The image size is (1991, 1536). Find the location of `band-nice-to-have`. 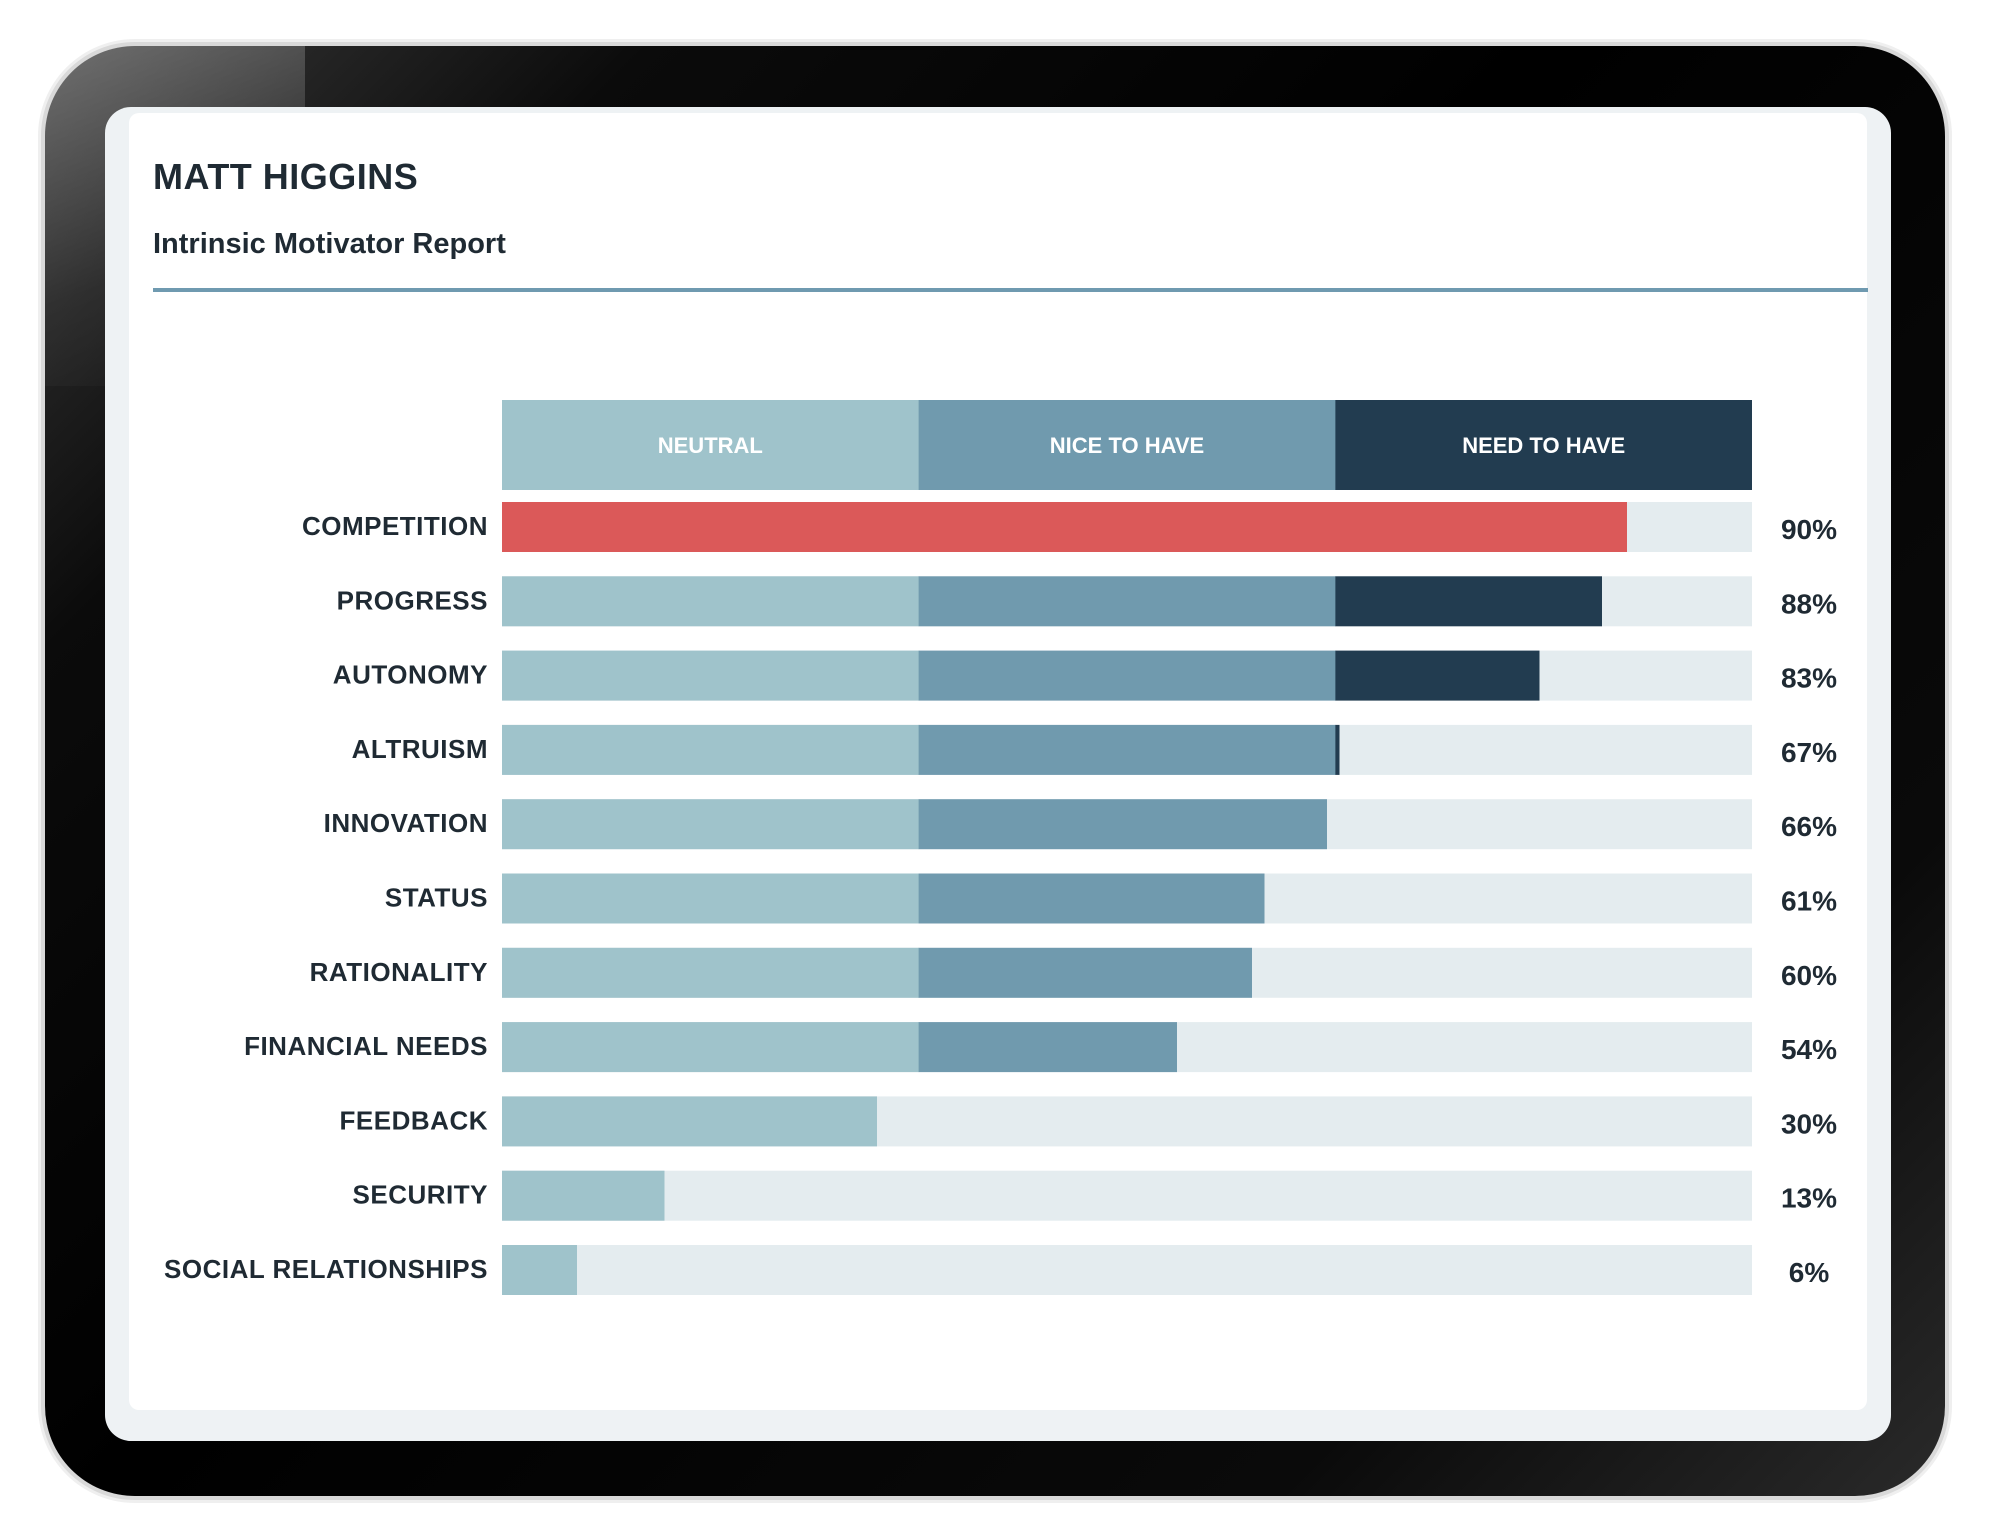

band-nice-to-have is located at coordinates (1127, 445).